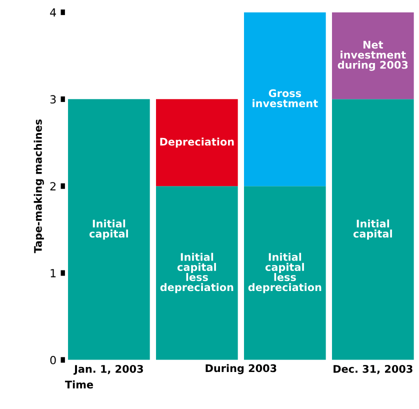 The height and width of the screenshot is (409, 419). What do you see at coordinates (53, 186) in the screenshot?
I see `y-tick-label: 2` at bounding box center [53, 186].